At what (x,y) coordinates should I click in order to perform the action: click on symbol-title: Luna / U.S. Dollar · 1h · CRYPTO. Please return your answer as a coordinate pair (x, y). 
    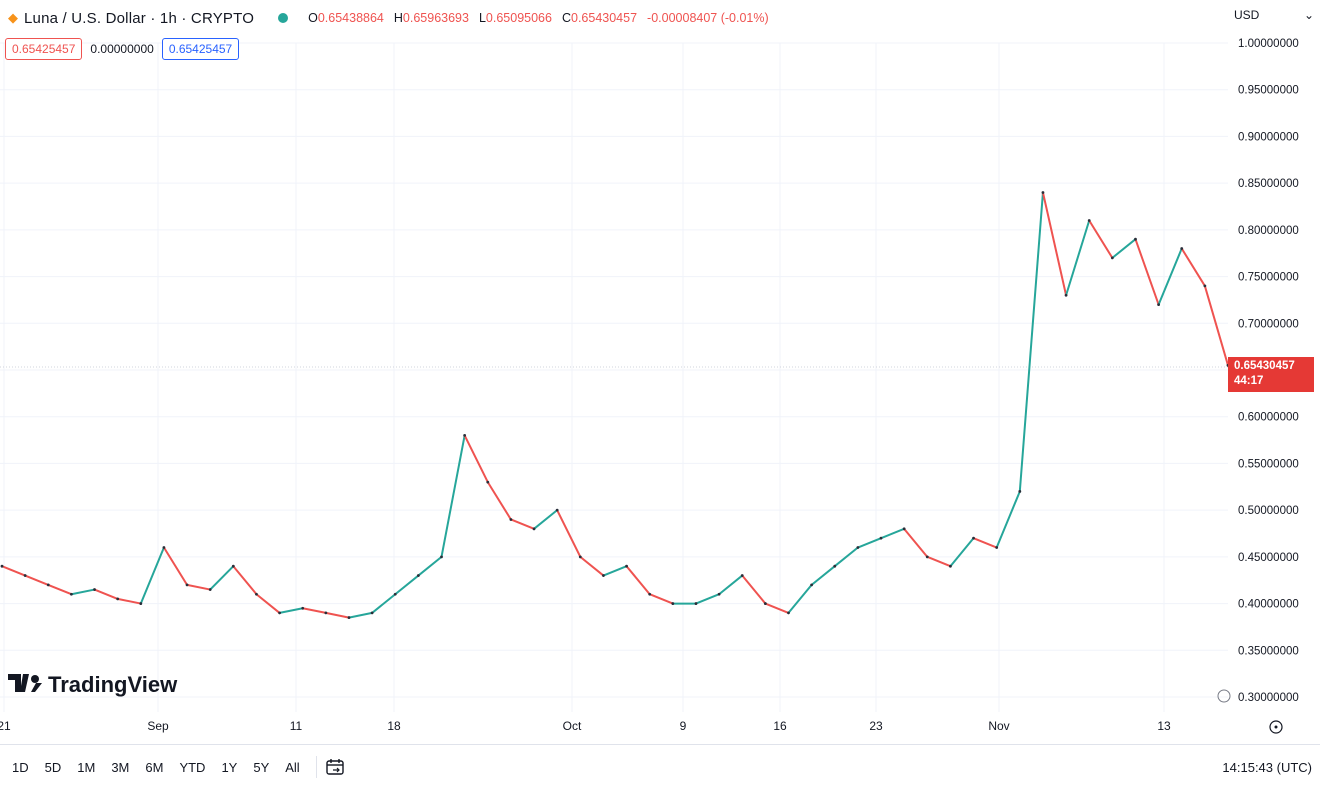
    Looking at the image, I should click on (139, 18).